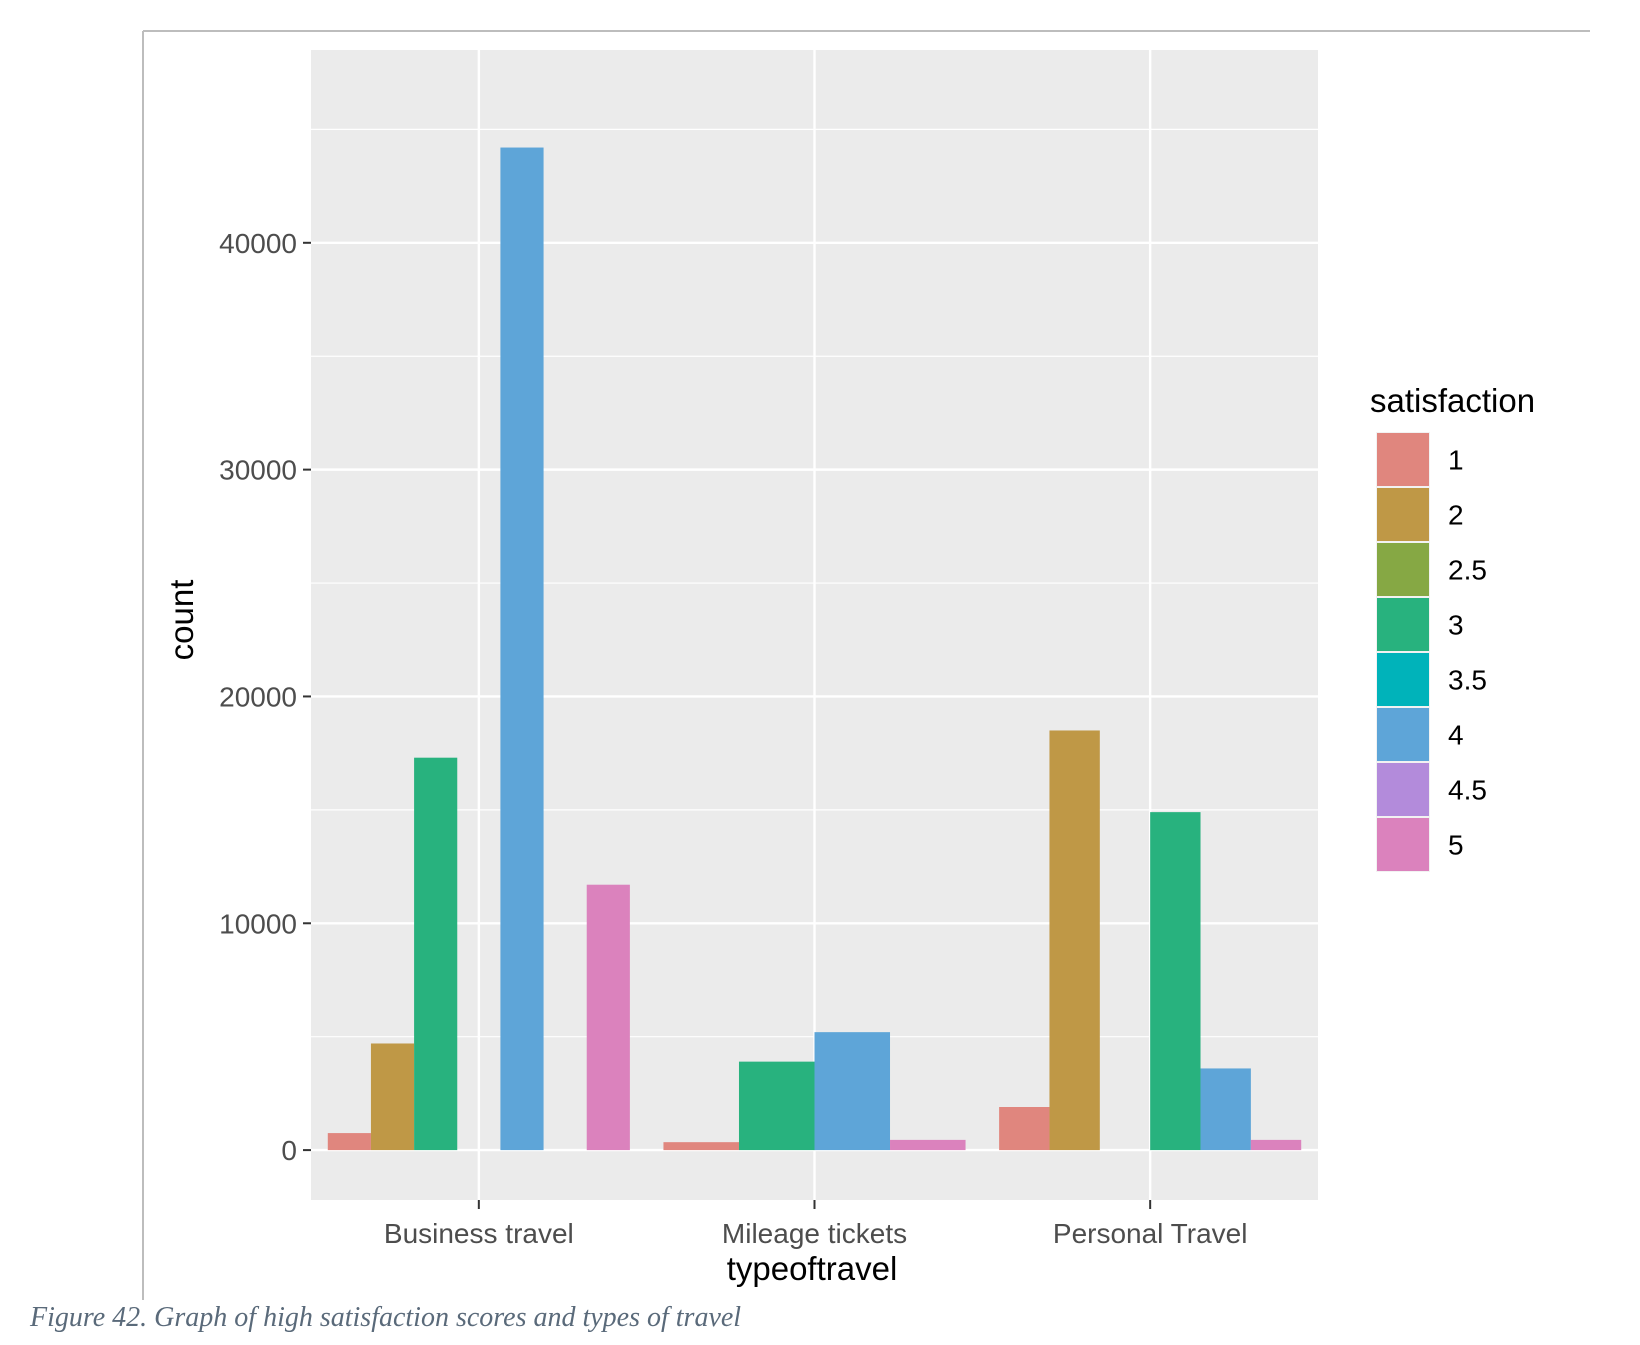 The width and height of the screenshot is (1640, 1345). What do you see at coordinates (1467, 570) in the screenshot?
I see `legend-label: 2.5` at bounding box center [1467, 570].